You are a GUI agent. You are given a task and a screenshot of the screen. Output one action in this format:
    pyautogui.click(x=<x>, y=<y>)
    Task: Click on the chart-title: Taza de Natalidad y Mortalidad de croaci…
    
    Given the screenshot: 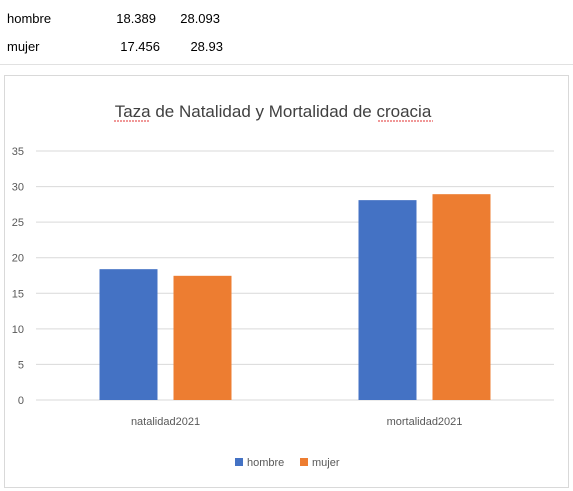 What is the action you would take?
    pyautogui.click(x=273, y=111)
    